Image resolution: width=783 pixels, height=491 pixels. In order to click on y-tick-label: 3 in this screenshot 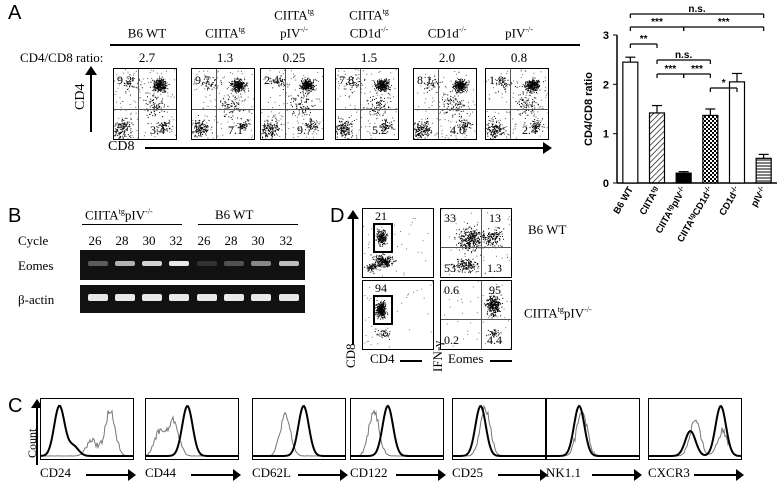, I will do `click(606, 36)`.